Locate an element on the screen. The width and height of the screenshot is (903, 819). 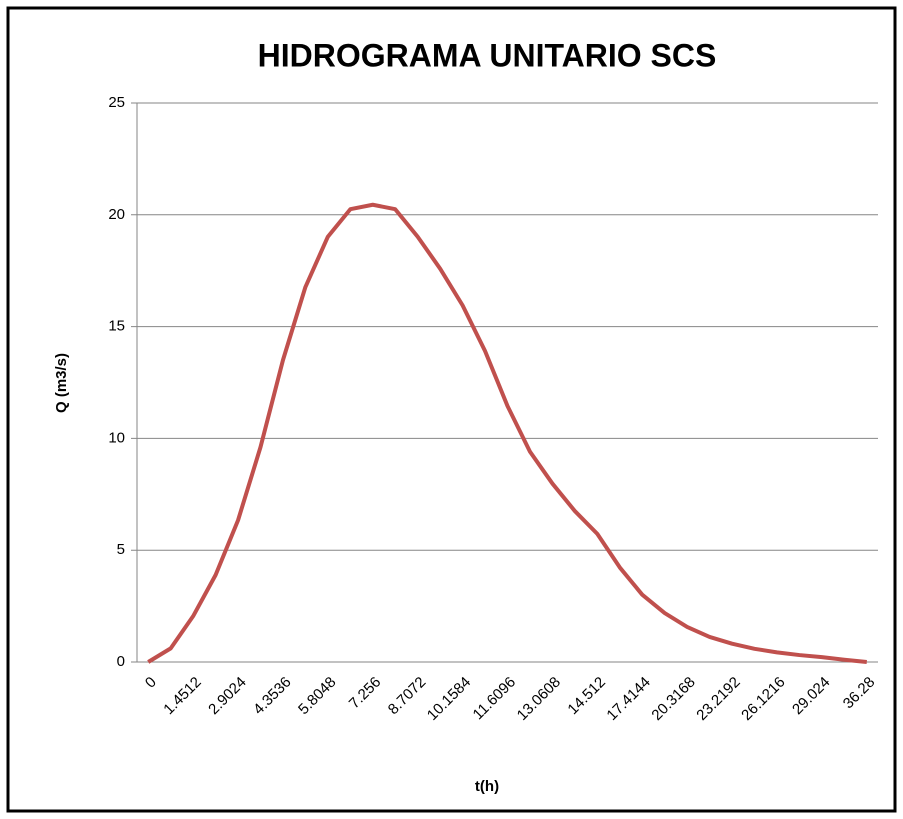
x-axis-label: t(h) is located at coordinates (487, 786).